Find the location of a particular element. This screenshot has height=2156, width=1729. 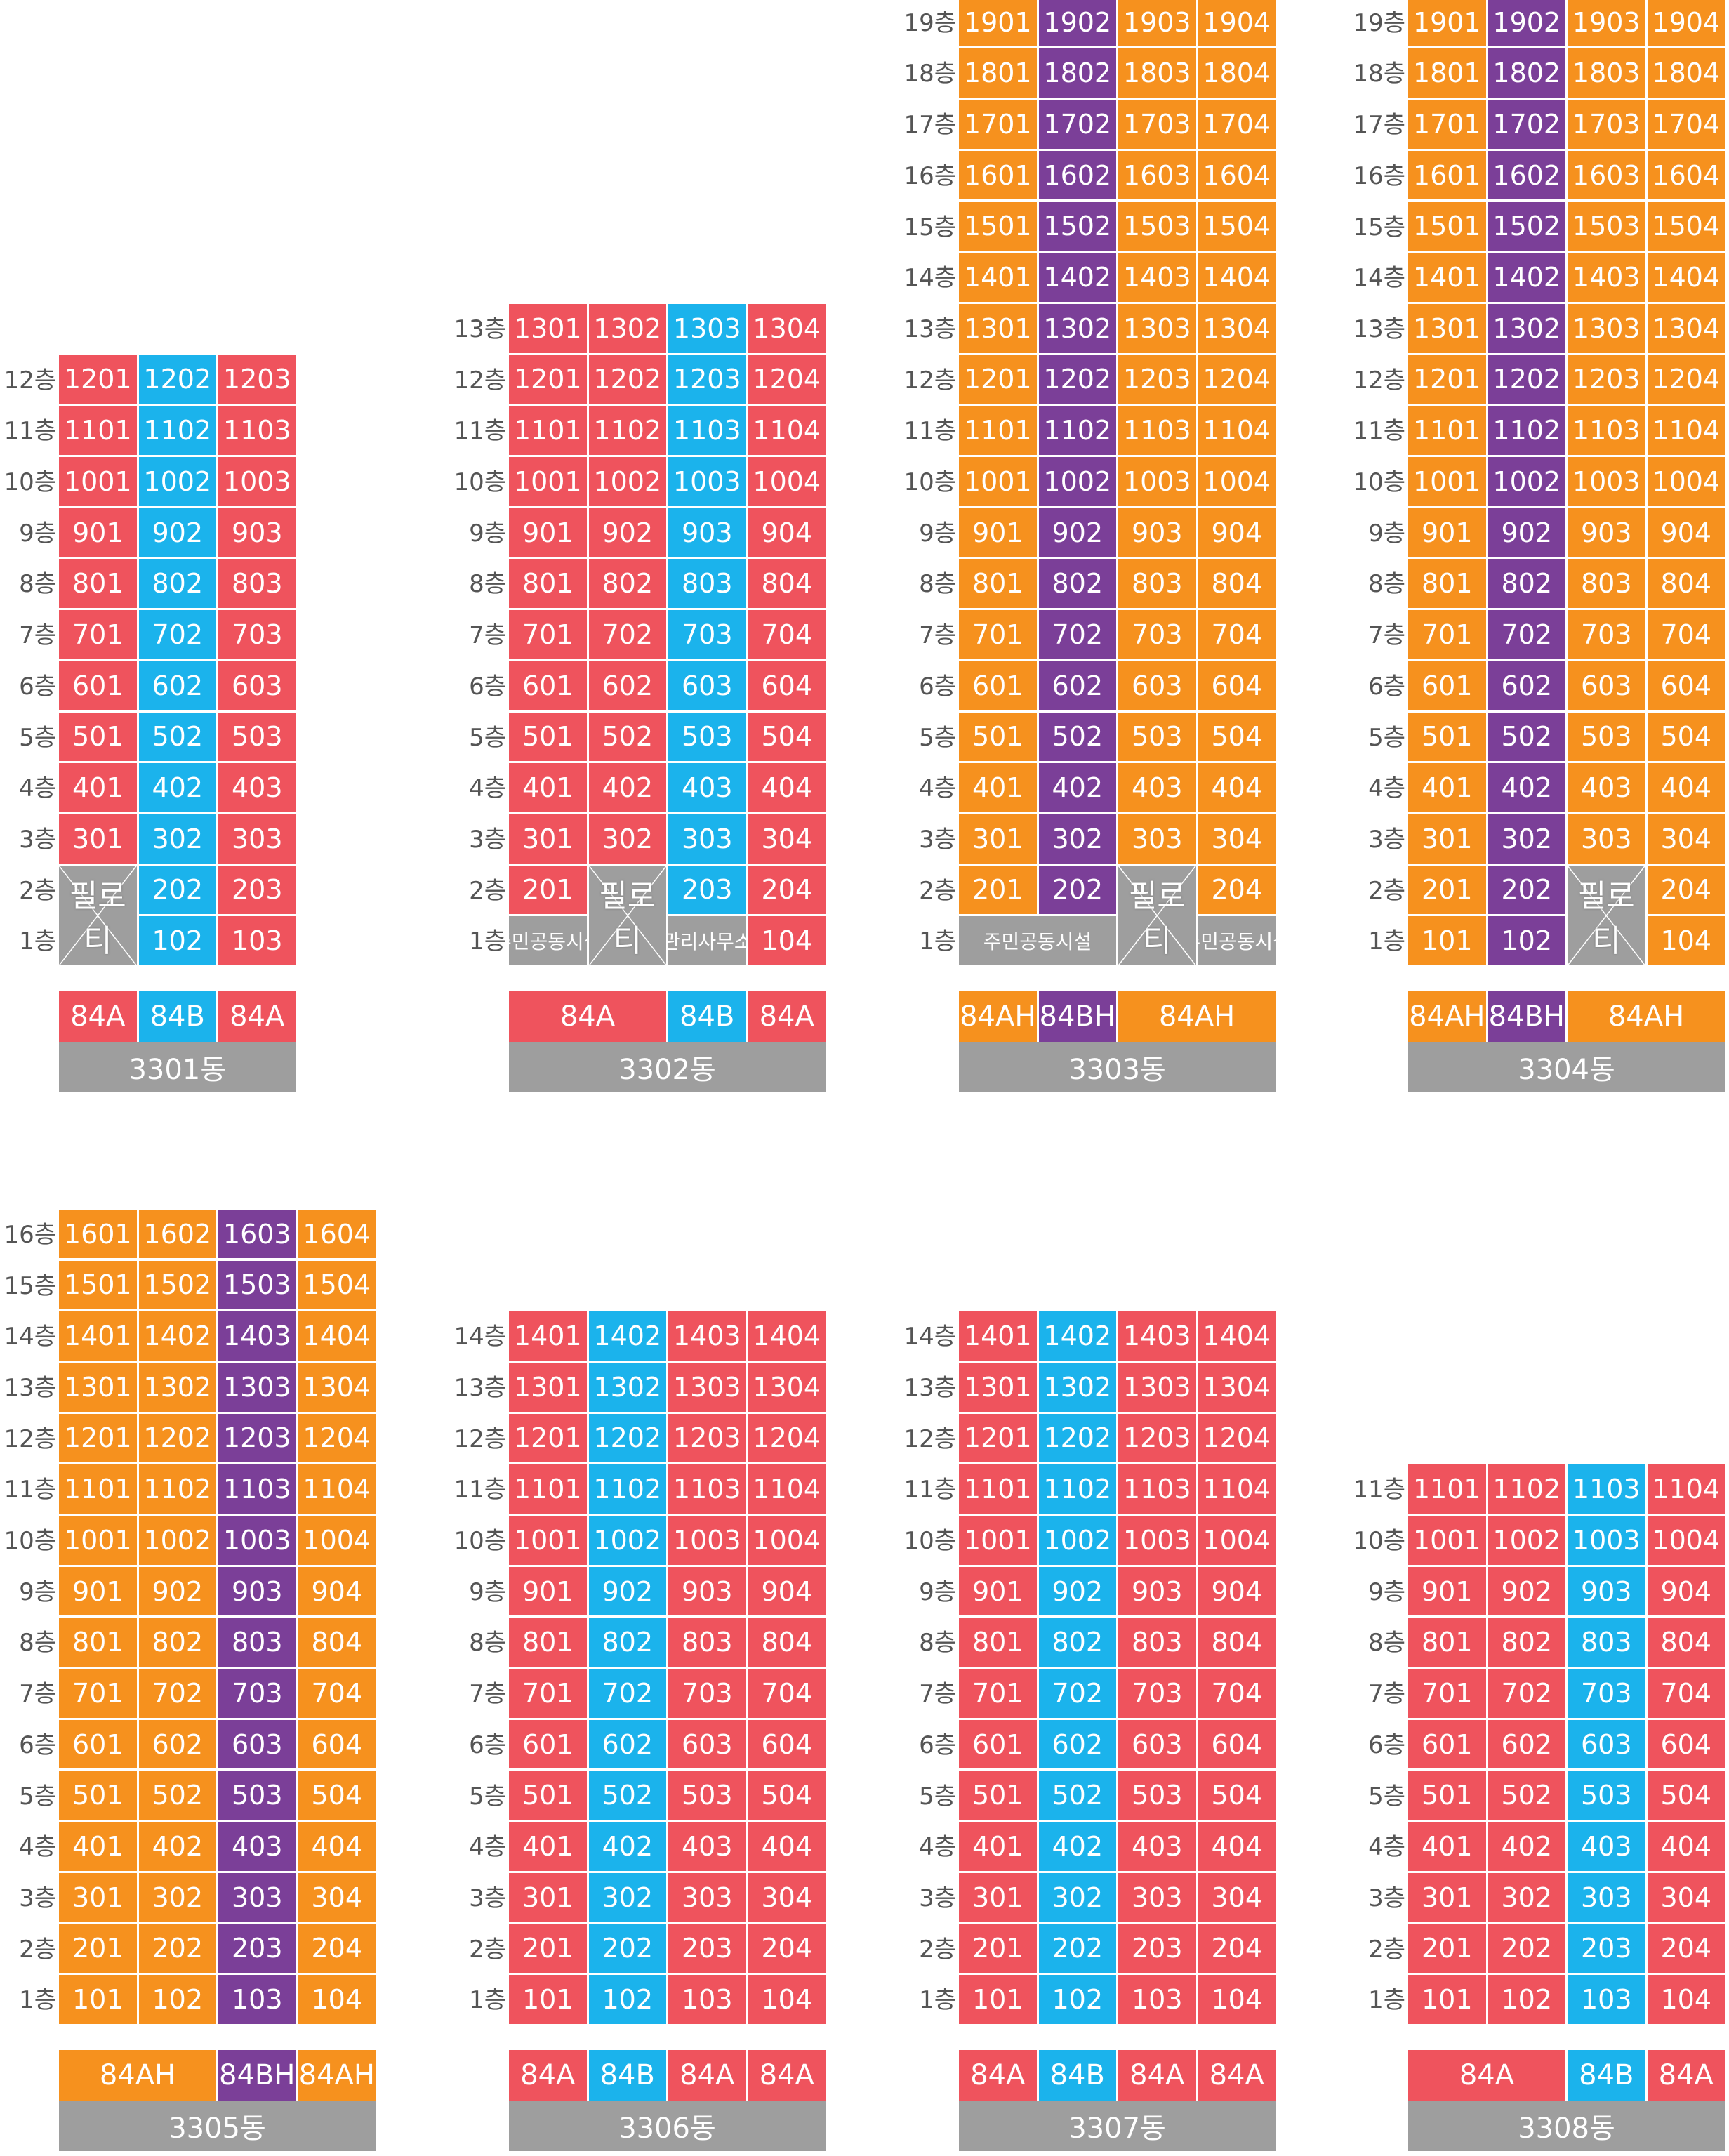

unit-cell: 1602 is located at coordinates (1078, 176).